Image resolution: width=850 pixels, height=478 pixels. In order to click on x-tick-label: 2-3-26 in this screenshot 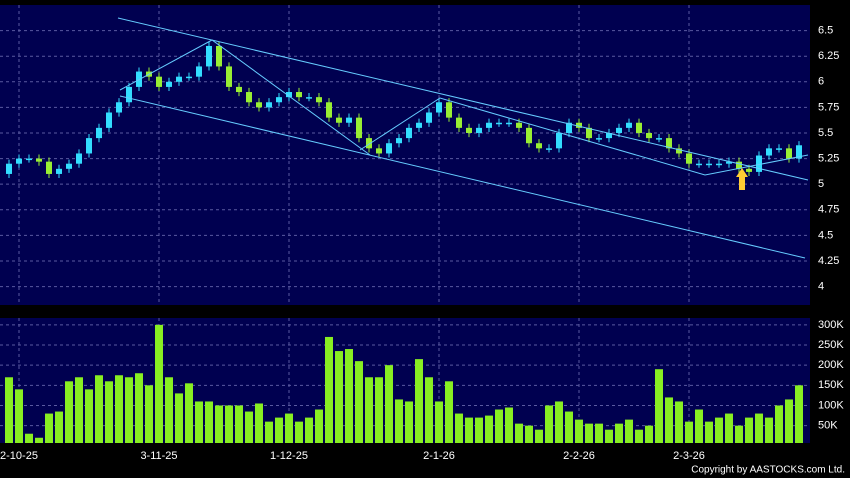, I will do `click(689, 456)`.